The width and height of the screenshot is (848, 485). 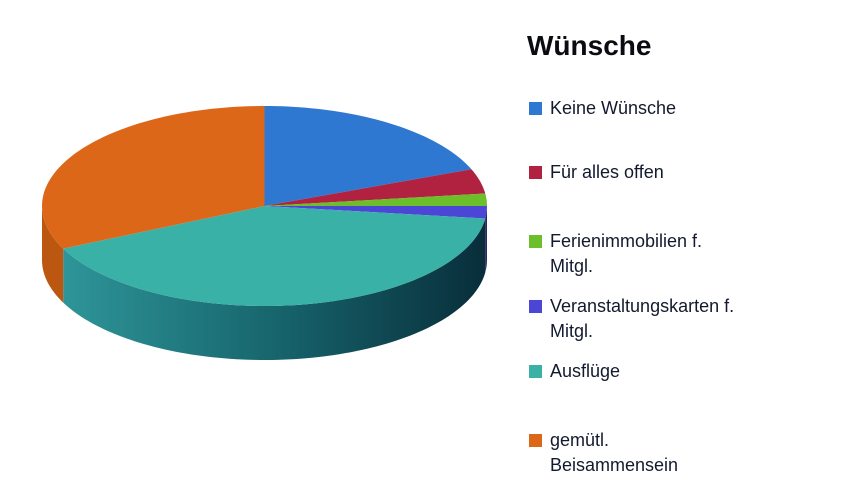 I want to click on legend-item: Für alles offen, so click(x=635, y=172).